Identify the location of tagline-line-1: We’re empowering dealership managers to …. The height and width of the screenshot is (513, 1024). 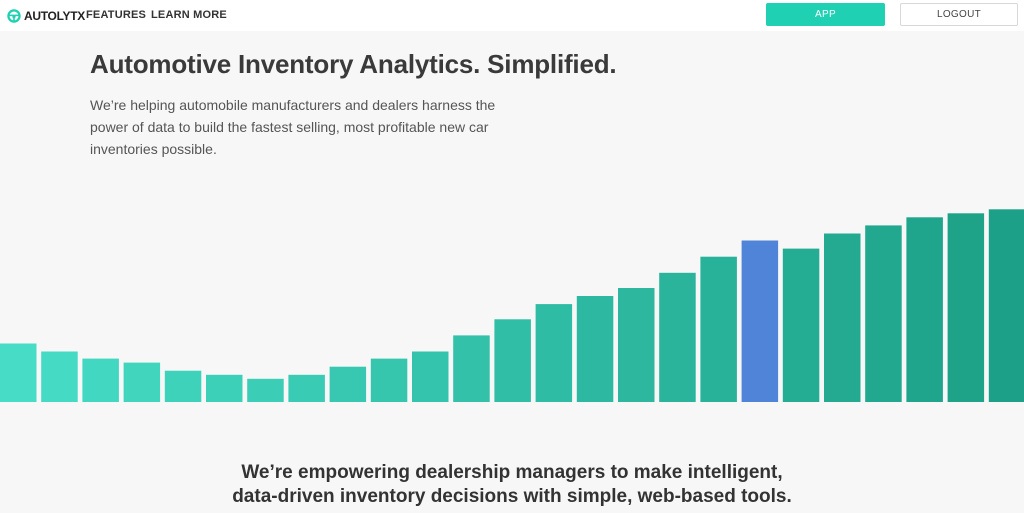
(512, 472).